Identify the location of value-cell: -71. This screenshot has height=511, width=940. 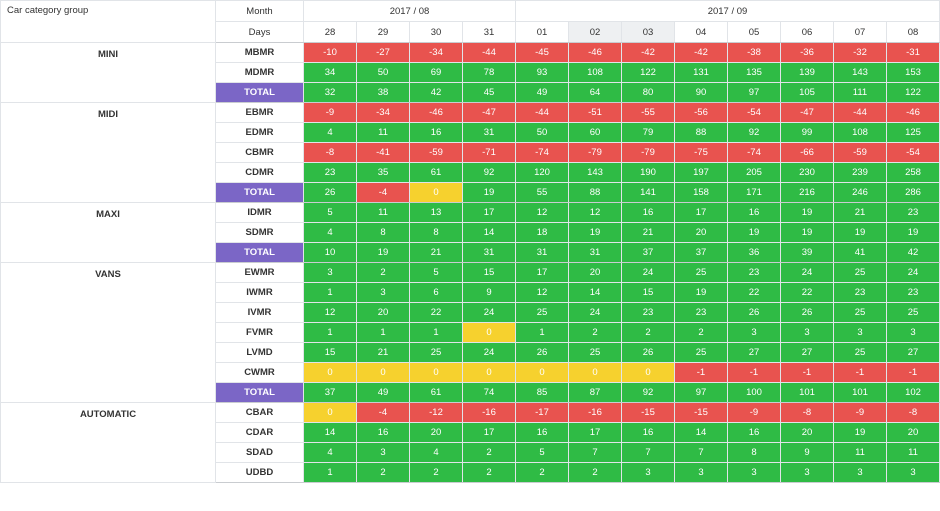
(489, 152).